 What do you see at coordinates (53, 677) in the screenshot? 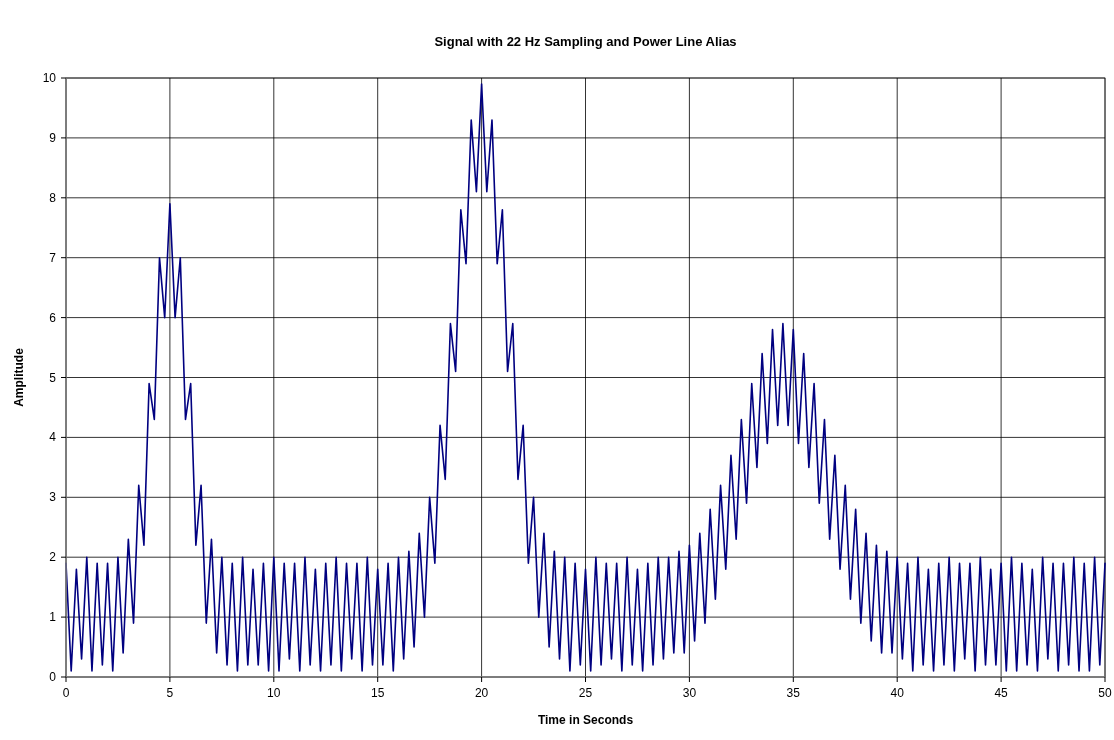
I see `y-tick-label: 0` at bounding box center [53, 677].